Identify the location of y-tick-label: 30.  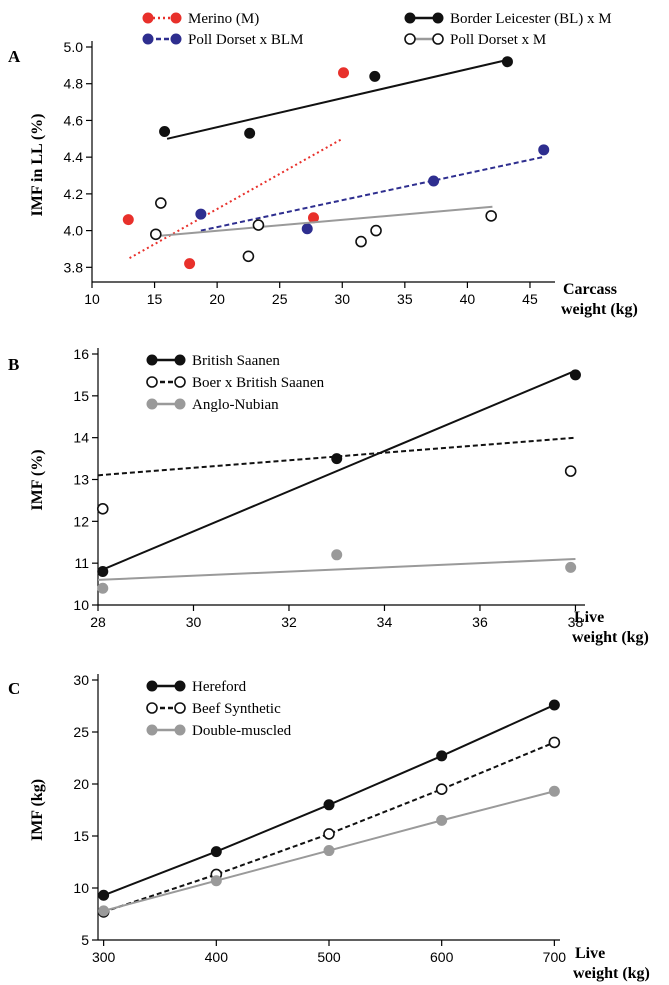
(81, 680).